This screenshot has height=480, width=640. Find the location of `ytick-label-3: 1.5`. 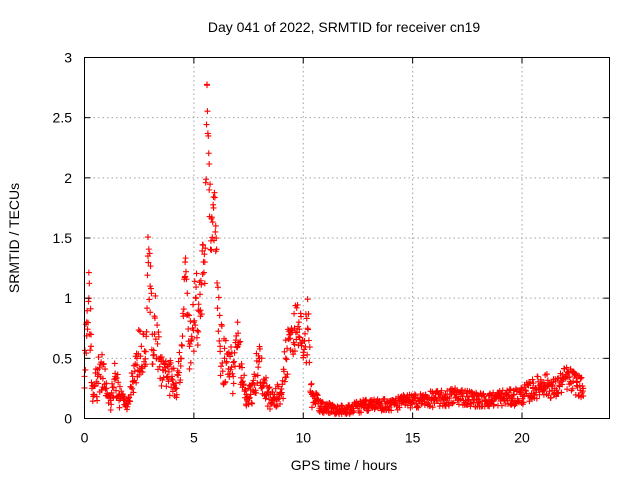

ytick-label-3: 1.5 is located at coordinates (63, 238).